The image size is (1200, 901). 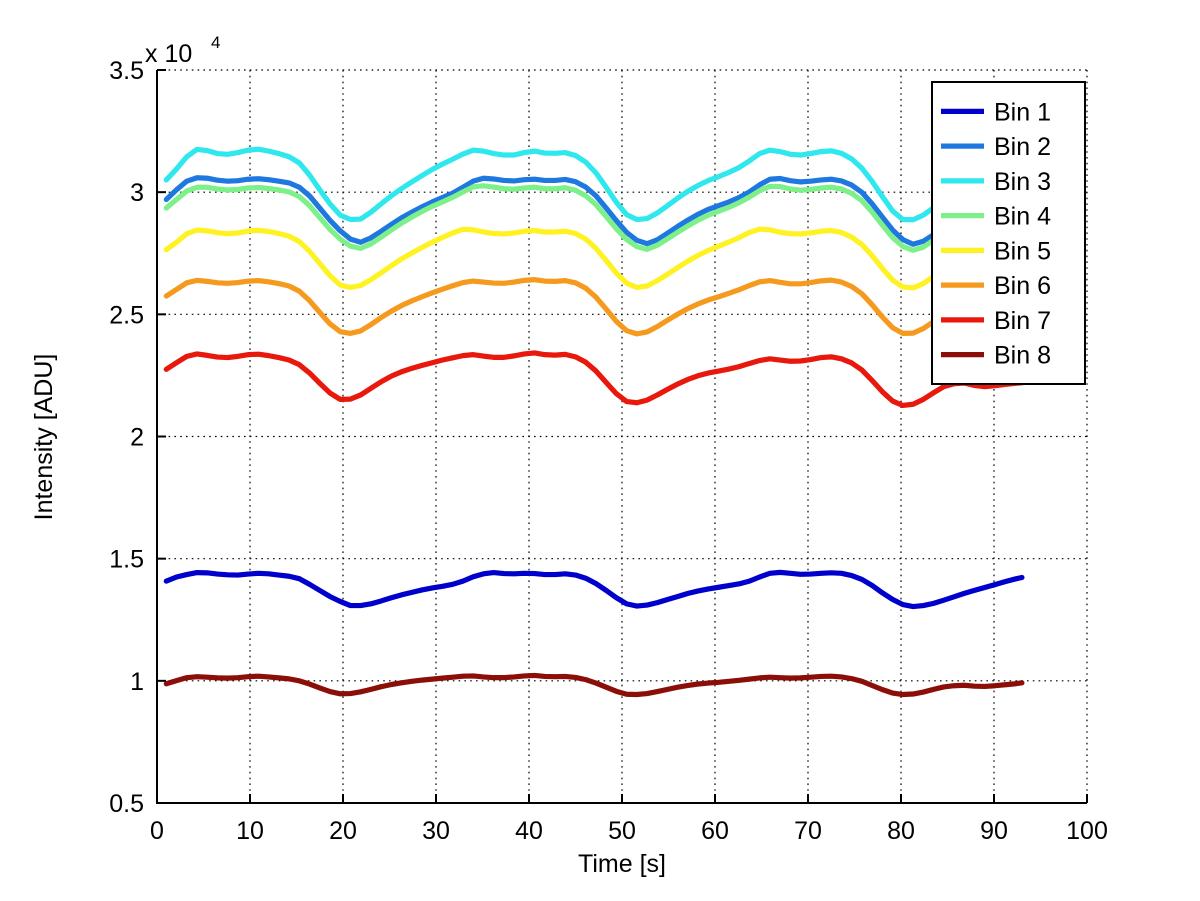 What do you see at coordinates (1022, 112) in the screenshot?
I see `legend-label-bin-1: Bin 1` at bounding box center [1022, 112].